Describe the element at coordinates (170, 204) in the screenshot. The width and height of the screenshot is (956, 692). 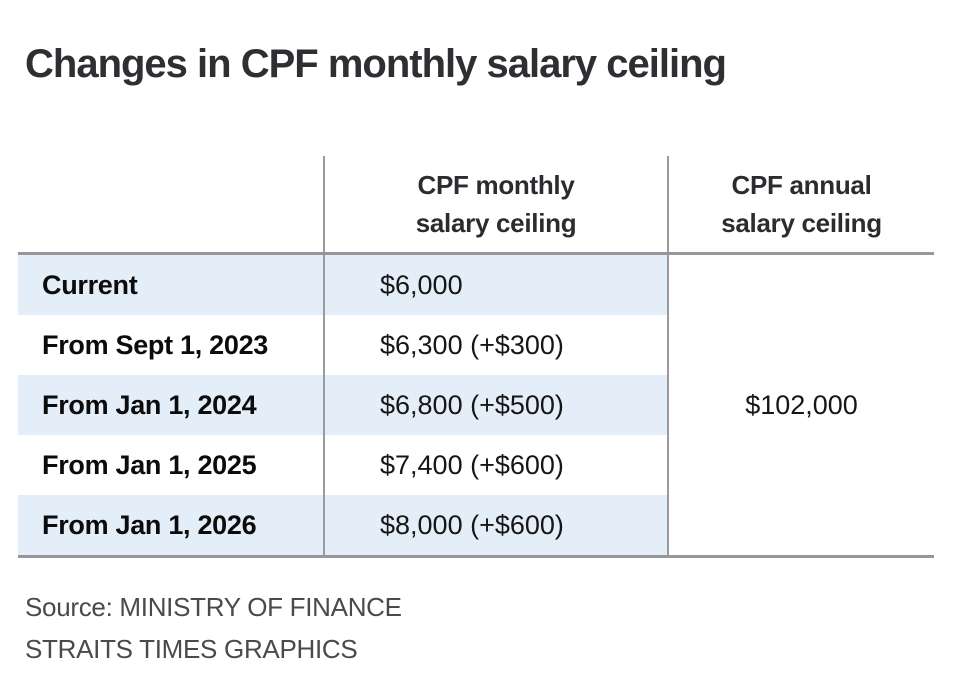
I see `header-cell-empty` at that location.